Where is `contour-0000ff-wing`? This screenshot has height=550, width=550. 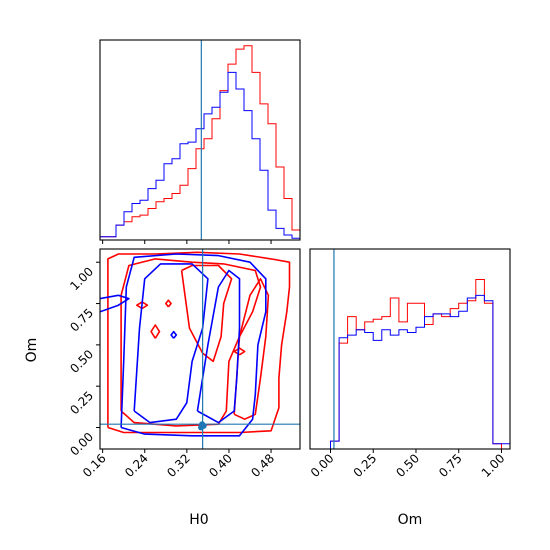
contour-0000ff-wing is located at coordinates (115, 303).